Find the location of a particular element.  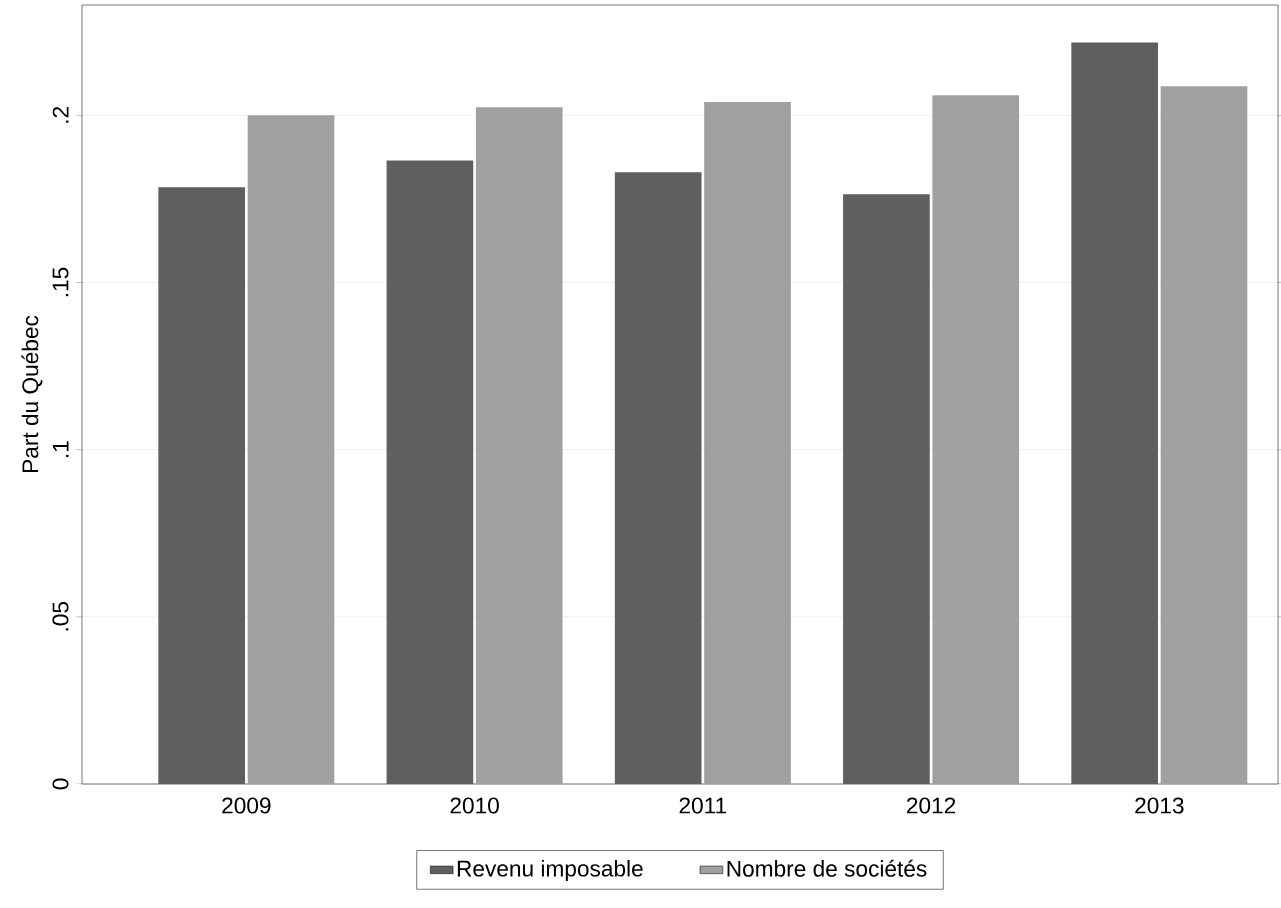

y-axis-title: Part du Québec is located at coordinates (32, 394).